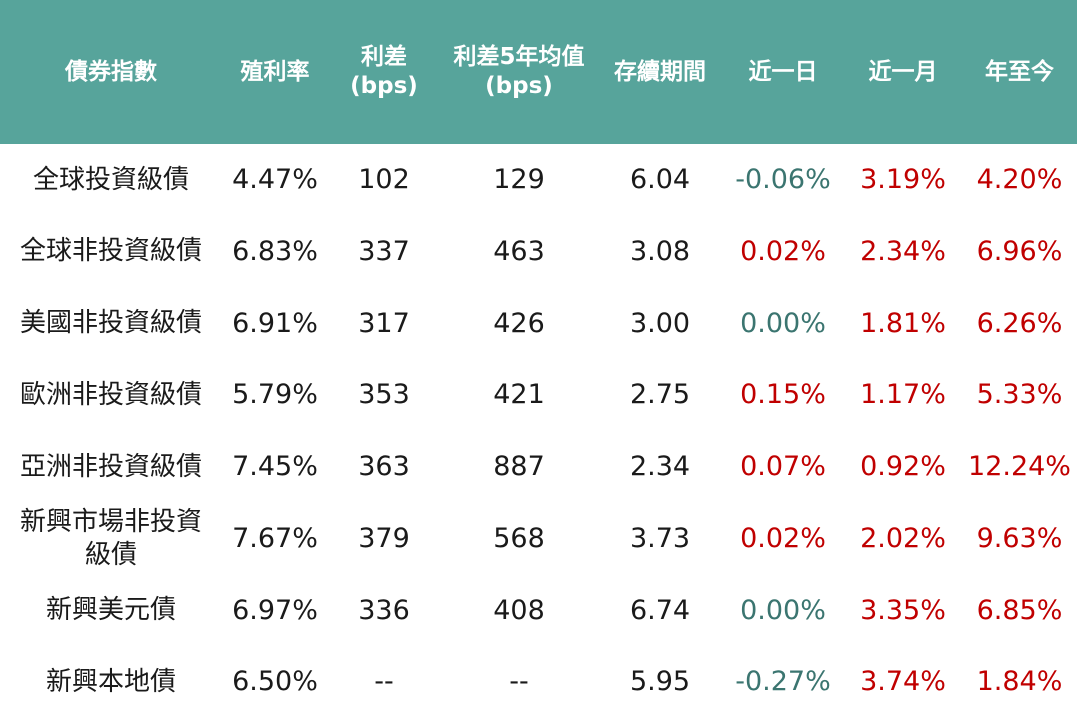 The image size is (1077, 718). I want to click on value-cell: 5.79%, so click(275, 395).